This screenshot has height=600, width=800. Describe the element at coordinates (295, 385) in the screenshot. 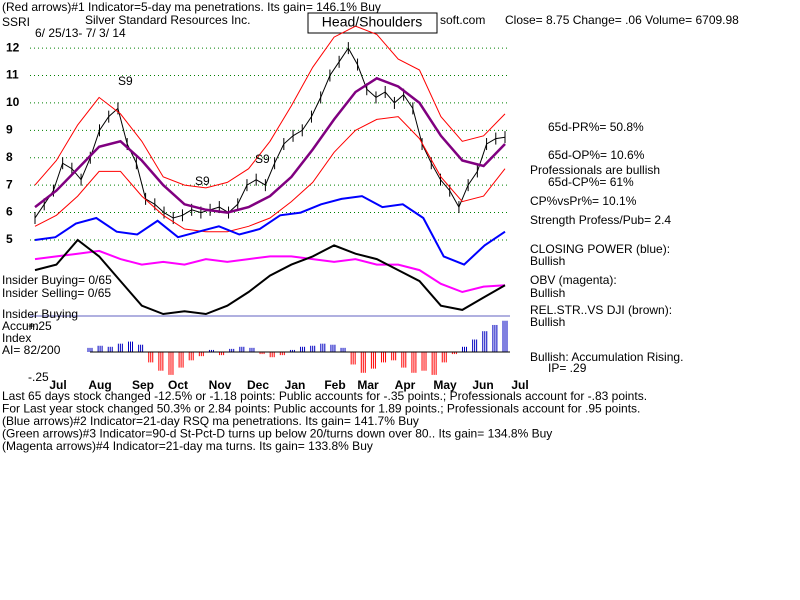

I see `x-tick-label: Jan` at that location.